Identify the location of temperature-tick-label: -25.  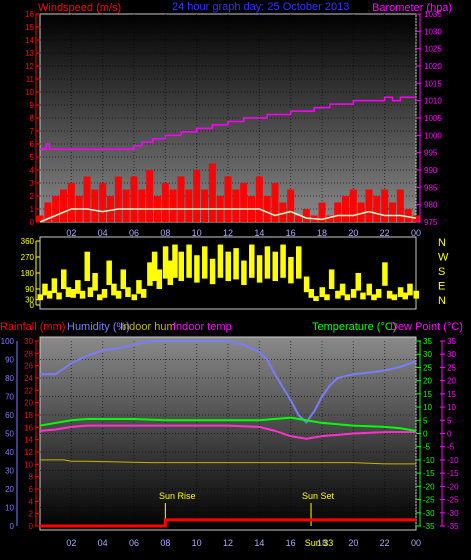
(429, 500).